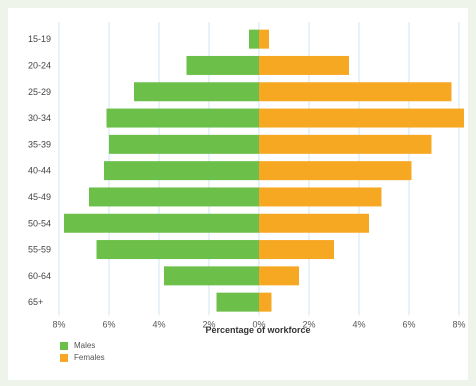 This screenshot has width=476, height=386. What do you see at coordinates (89, 357) in the screenshot?
I see `legend-label-females: Females` at bounding box center [89, 357].